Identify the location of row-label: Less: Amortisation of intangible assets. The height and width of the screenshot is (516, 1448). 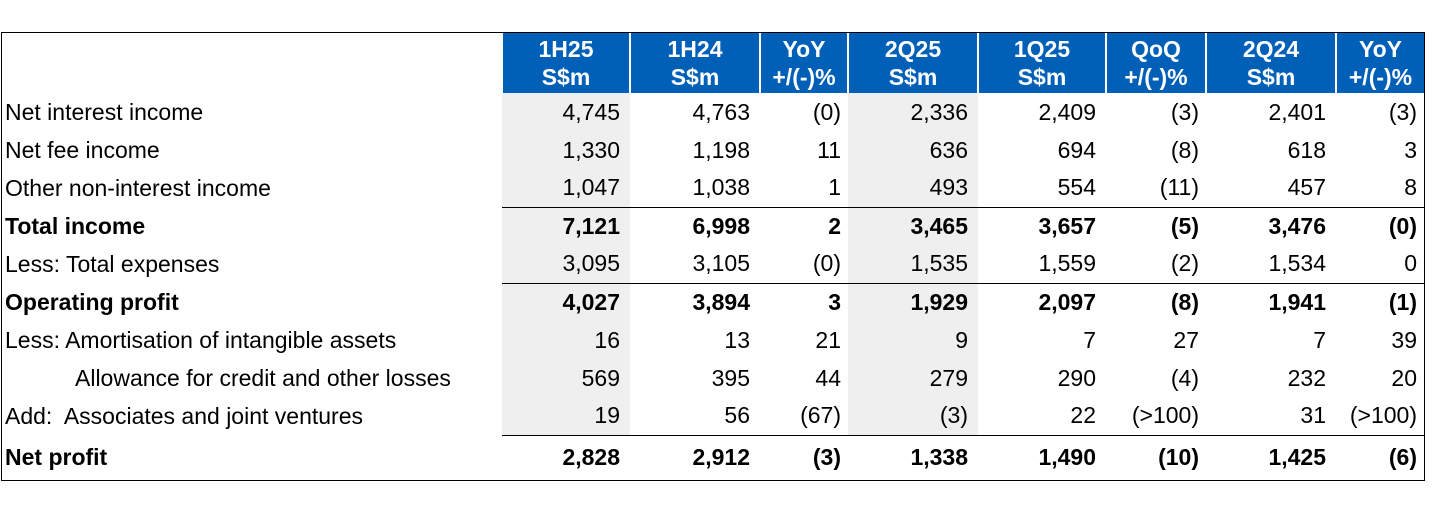
(201, 339).